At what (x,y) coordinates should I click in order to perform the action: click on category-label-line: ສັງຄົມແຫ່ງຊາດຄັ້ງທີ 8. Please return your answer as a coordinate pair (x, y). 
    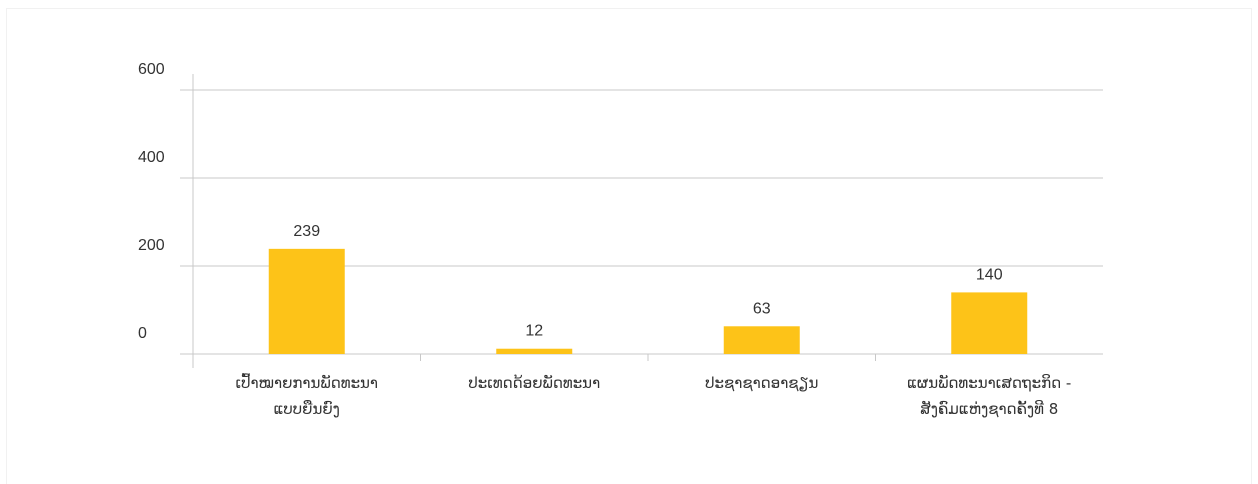
    Looking at the image, I should click on (989, 408).